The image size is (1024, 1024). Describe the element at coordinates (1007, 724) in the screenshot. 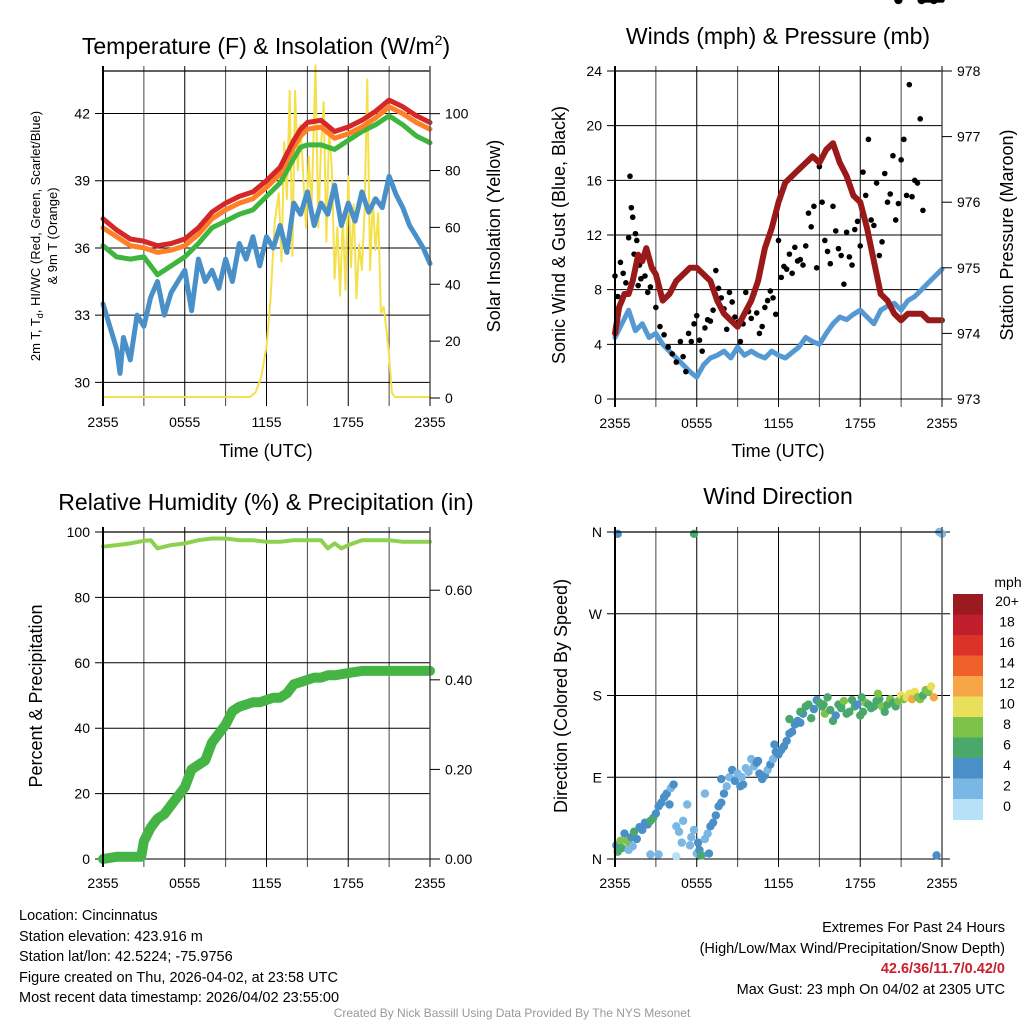

I see `colorbar-label: 8` at that location.